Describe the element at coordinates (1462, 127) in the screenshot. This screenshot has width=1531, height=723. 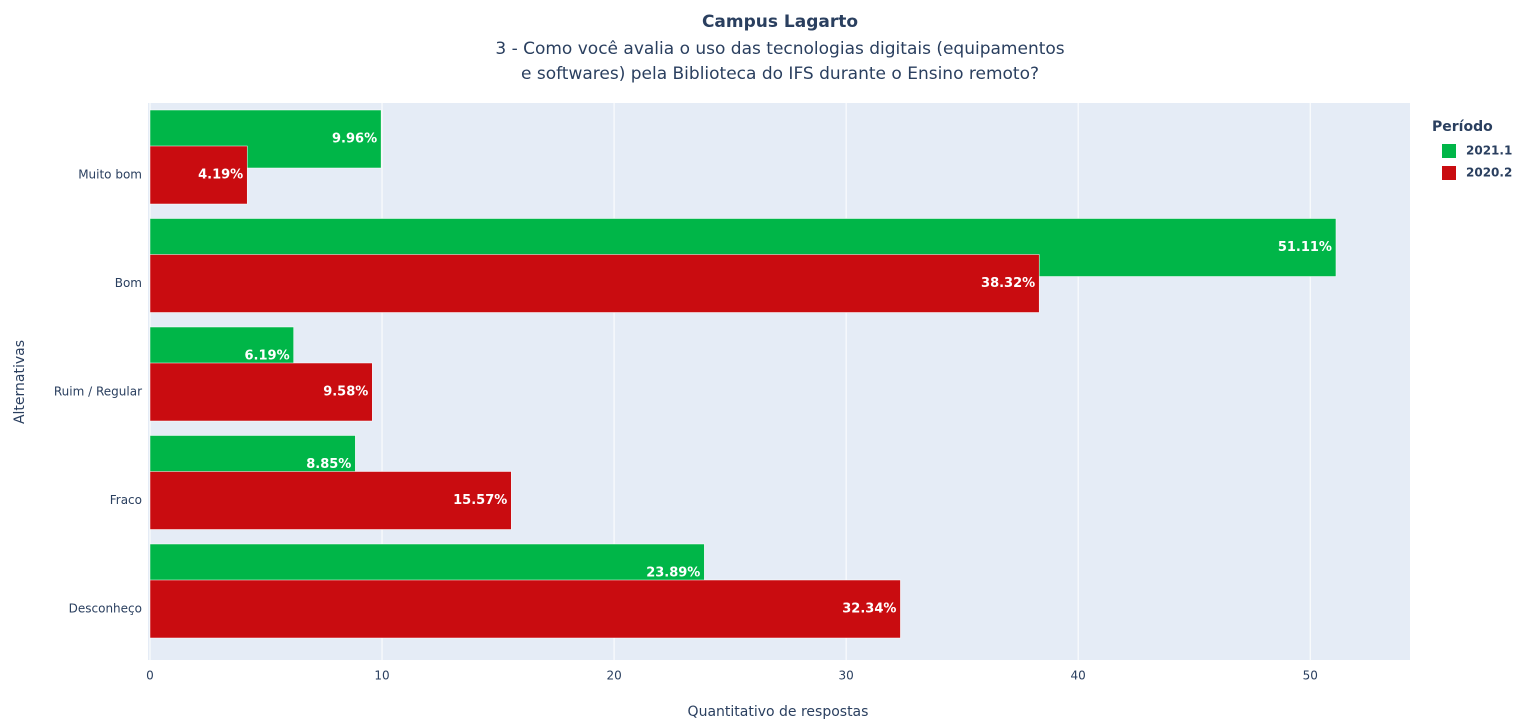
I see `legend-title: Período` at that location.